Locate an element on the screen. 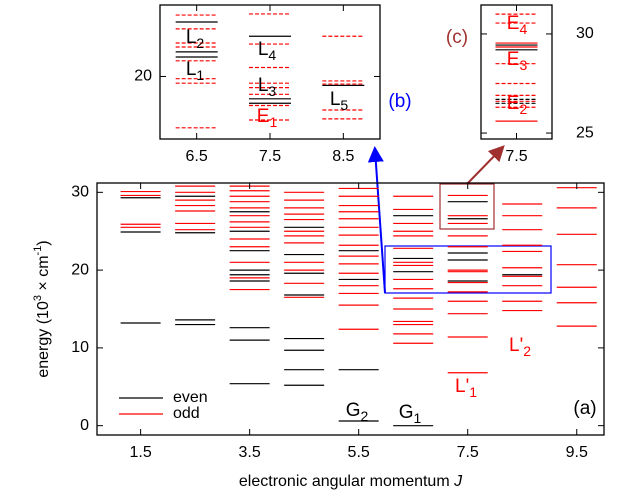  annotation: L'1 is located at coordinates (466, 388).